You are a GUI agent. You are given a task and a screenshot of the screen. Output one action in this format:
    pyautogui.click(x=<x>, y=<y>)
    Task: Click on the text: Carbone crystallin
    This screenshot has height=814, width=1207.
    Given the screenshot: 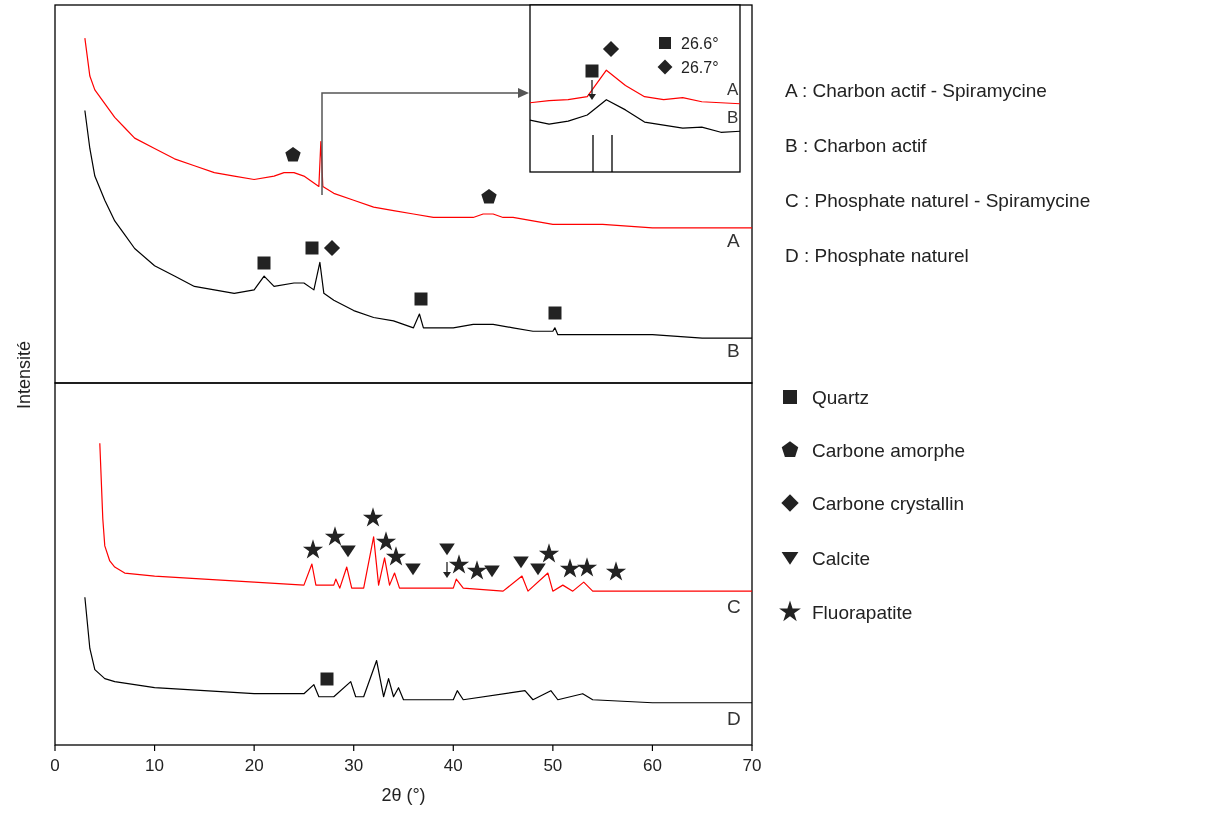 What is the action you would take?
    pyautogui.click(x=888, y=503)
    